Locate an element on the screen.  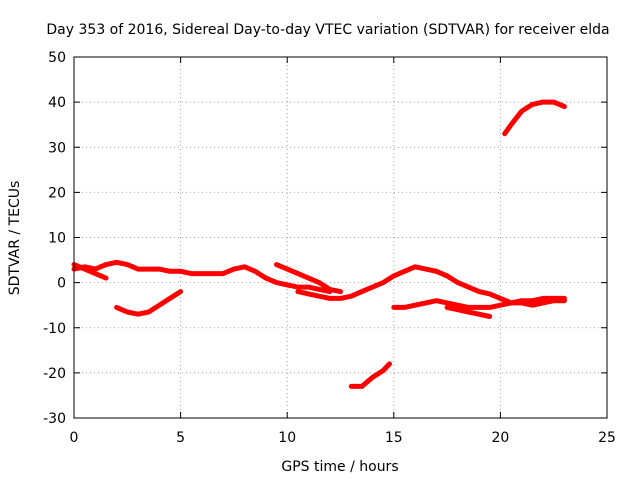
x-tick-label: 20 is located at coordinates (500, 438).